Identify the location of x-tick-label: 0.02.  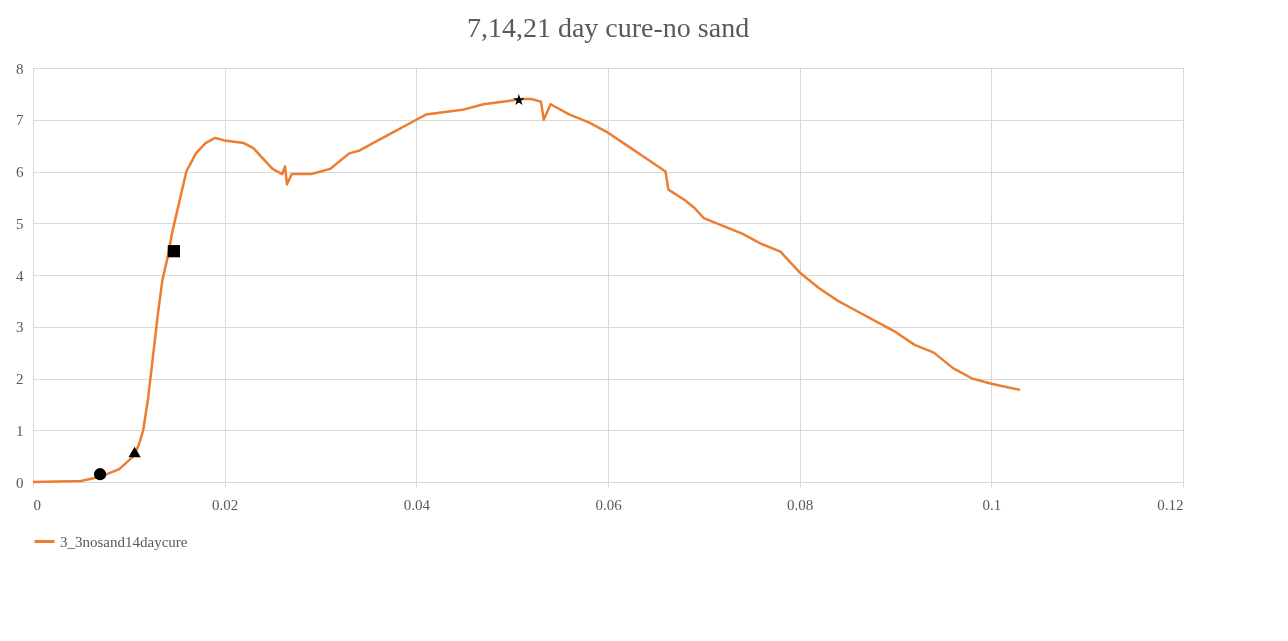
(225, 504).